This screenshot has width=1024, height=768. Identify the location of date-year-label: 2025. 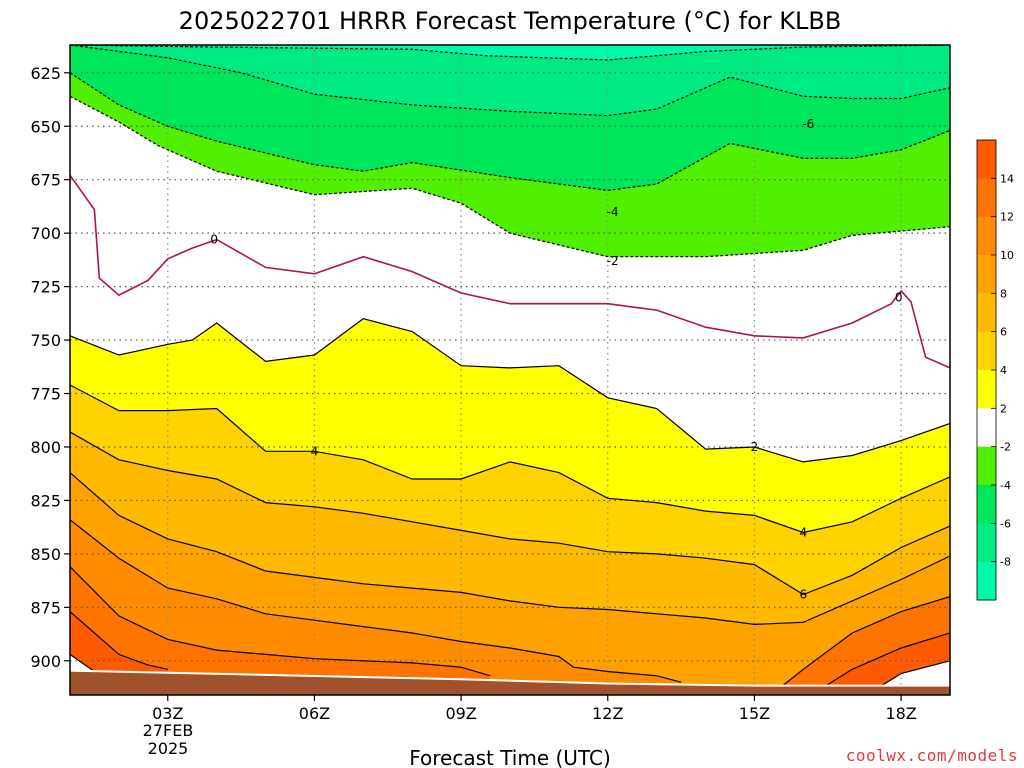
(168, 748).